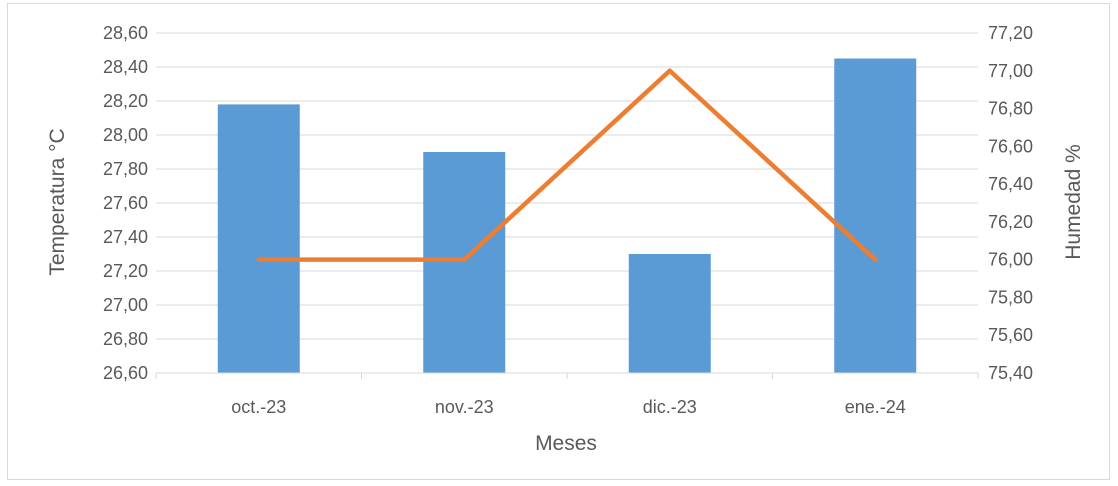 Image resolution: width=1118 pixels, height=486 pixels. Describe the element at coordinates (125, 67) in the screenshot. I see `left-tick-label: 28,40` at that location.